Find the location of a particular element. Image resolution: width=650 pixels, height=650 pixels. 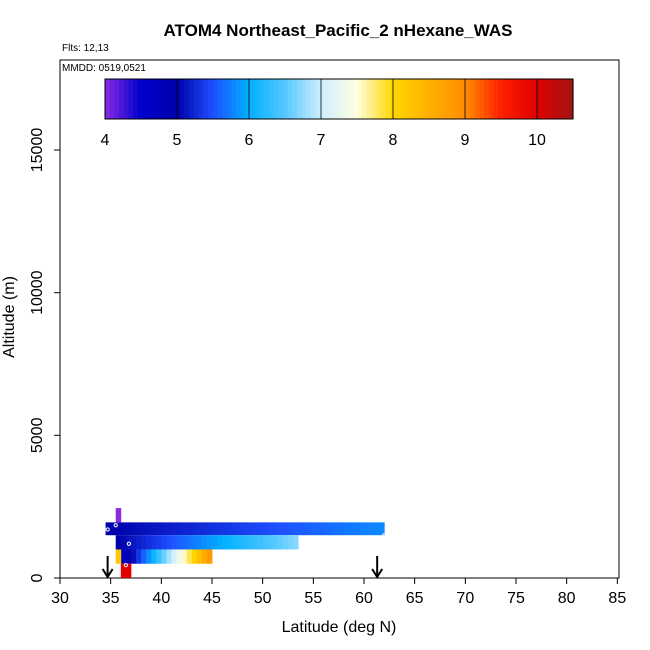

x-tick-label: 35 is located at coordinates (111, 598).